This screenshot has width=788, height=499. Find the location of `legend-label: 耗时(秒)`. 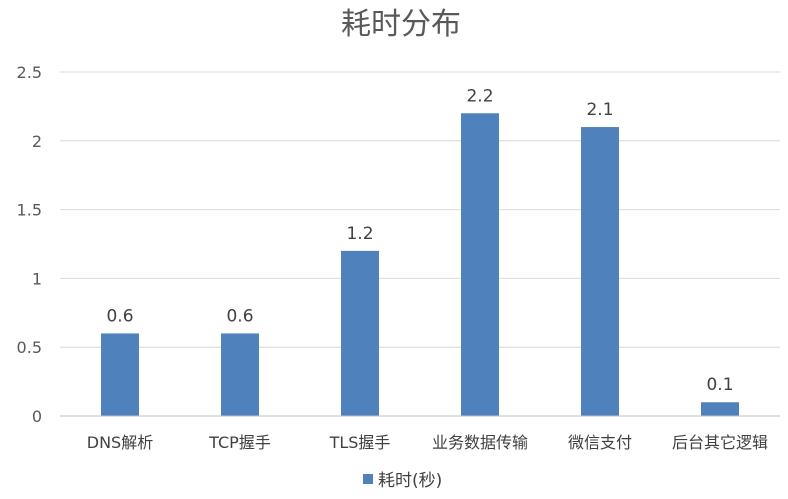

legend-label: 耗时(秒) is located at coordinates (410, 481).